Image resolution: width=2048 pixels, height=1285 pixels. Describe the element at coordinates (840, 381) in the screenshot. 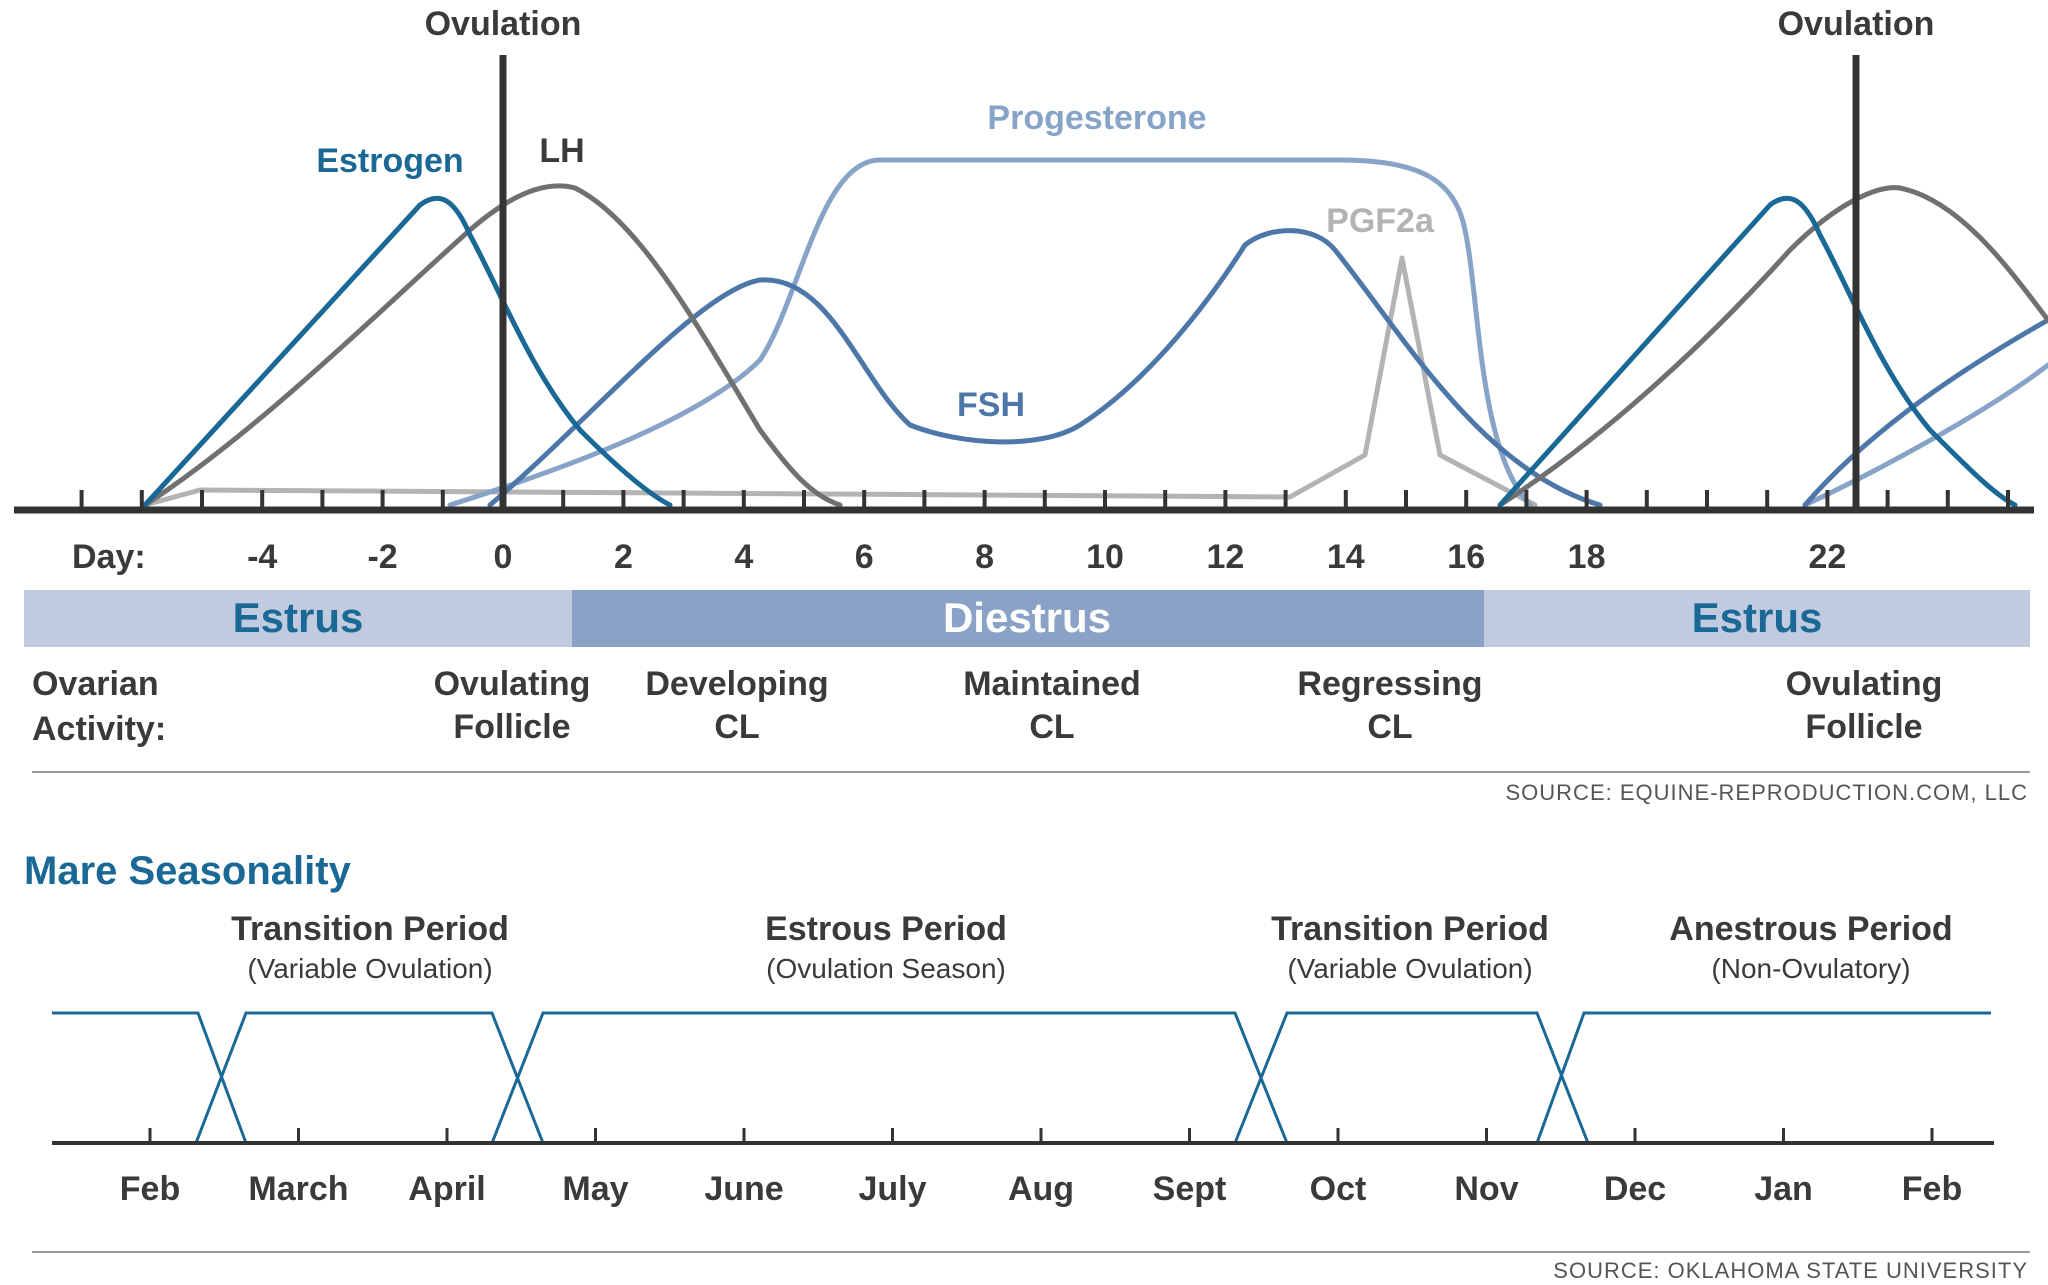

I see `pgf2a-curve` at that location.